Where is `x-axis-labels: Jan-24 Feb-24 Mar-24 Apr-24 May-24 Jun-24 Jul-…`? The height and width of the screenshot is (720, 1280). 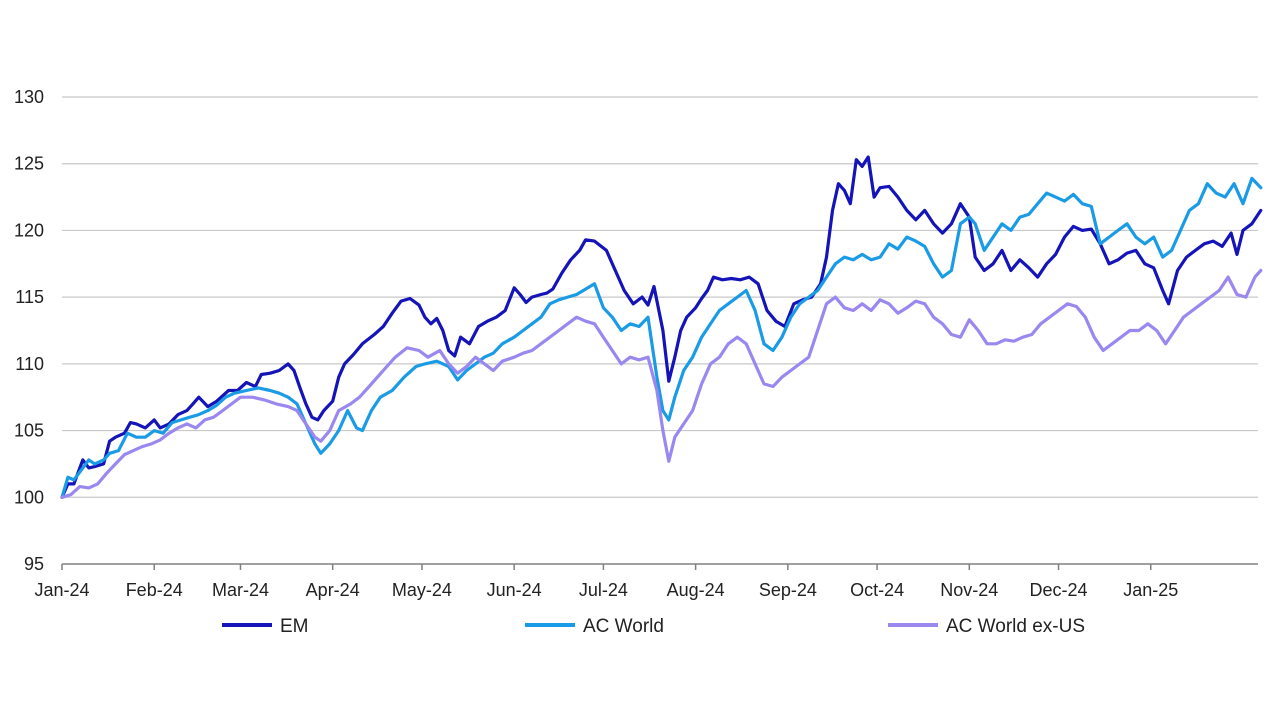
x-axis-labels: Jan-24 Feb-24 Mar-24 Apr-24 May-24 Jun-24 Jul-… is located at coordinates (606, 590).